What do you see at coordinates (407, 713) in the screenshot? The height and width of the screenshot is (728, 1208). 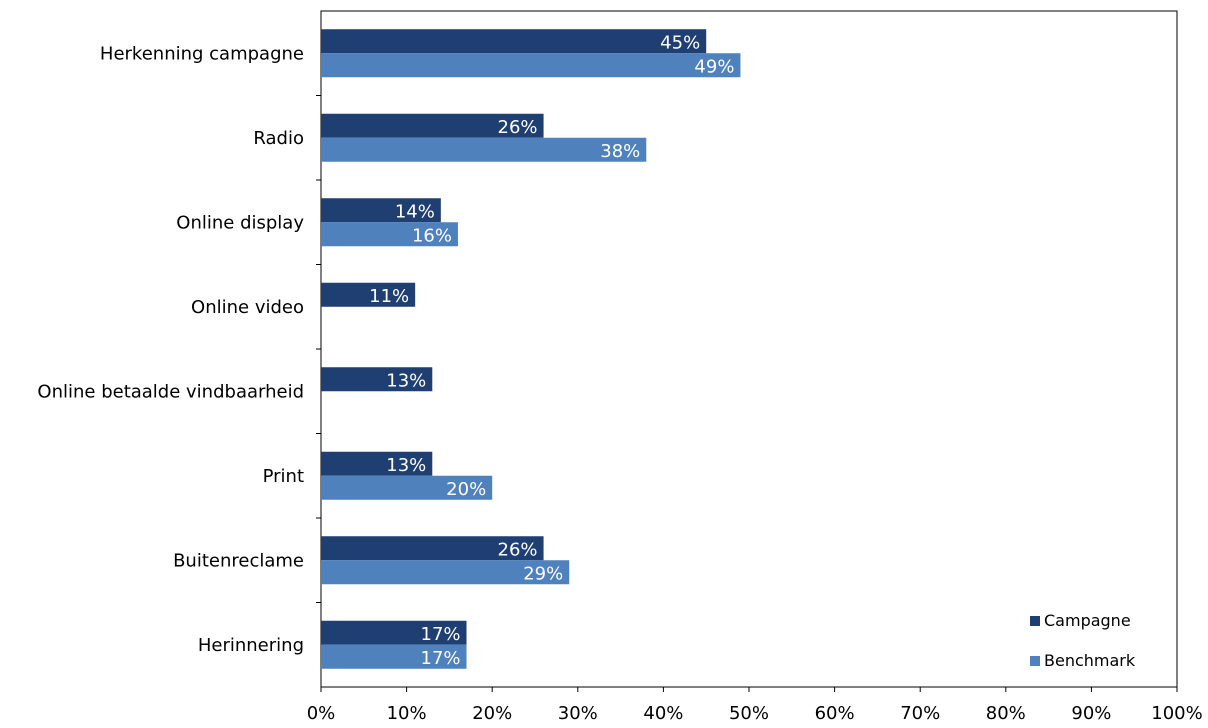 I see `x-tick-label: 10%` at bounding box center [407, 713].